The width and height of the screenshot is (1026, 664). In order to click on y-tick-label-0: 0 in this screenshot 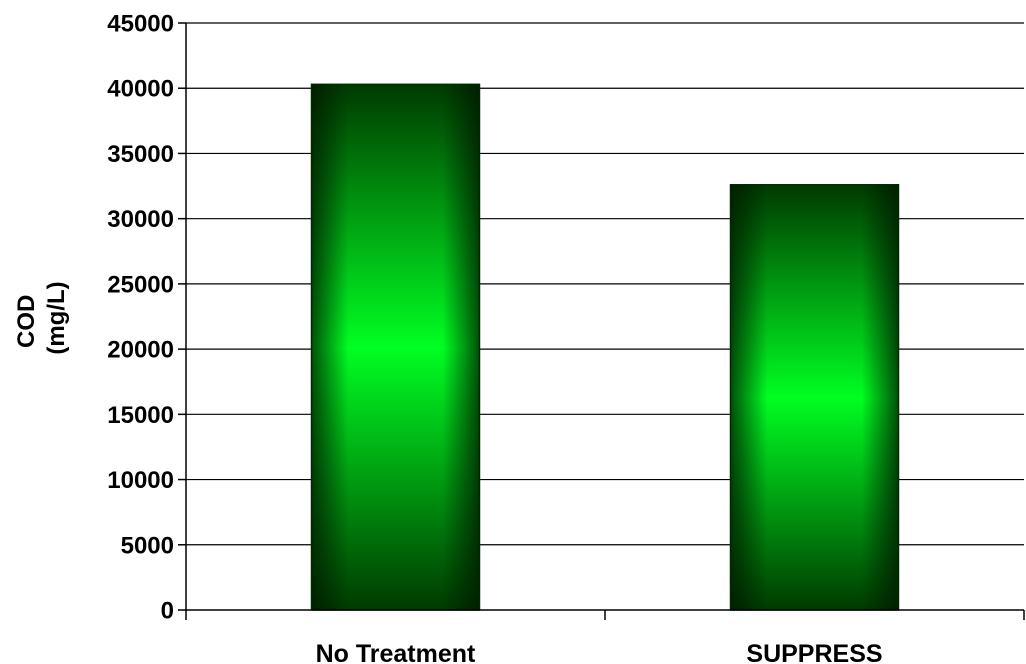, I will do `click(167, 611)`.